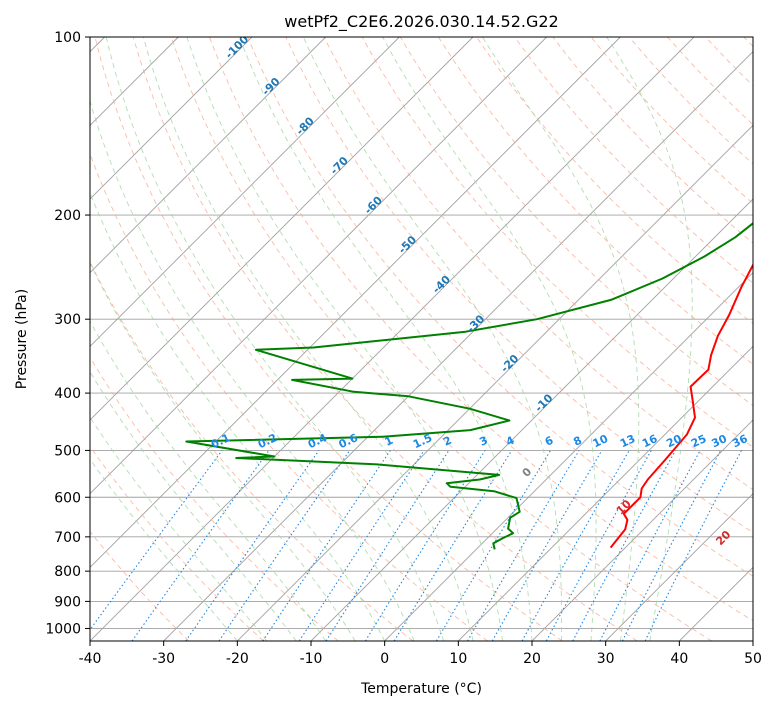 The image size is (775, 708). I want to click on y-tick-label: 100, so click(67, 38).